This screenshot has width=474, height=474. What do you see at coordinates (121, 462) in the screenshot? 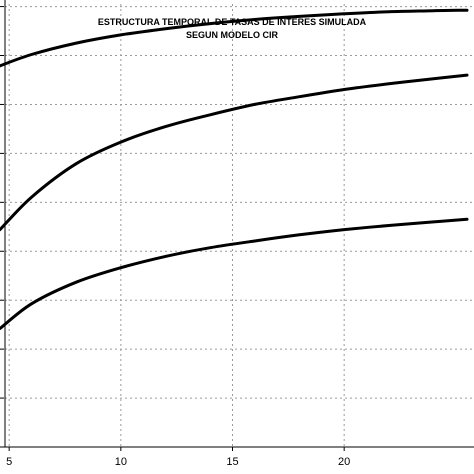
I see `x-tick-label-1: 10` at bounding box center [121, 462].